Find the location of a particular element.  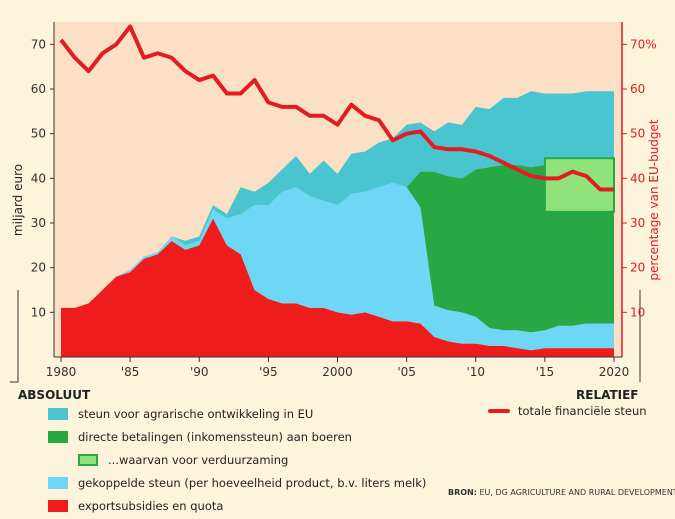

y-tick-label-left: 20 is located at coordinates (38, 268).